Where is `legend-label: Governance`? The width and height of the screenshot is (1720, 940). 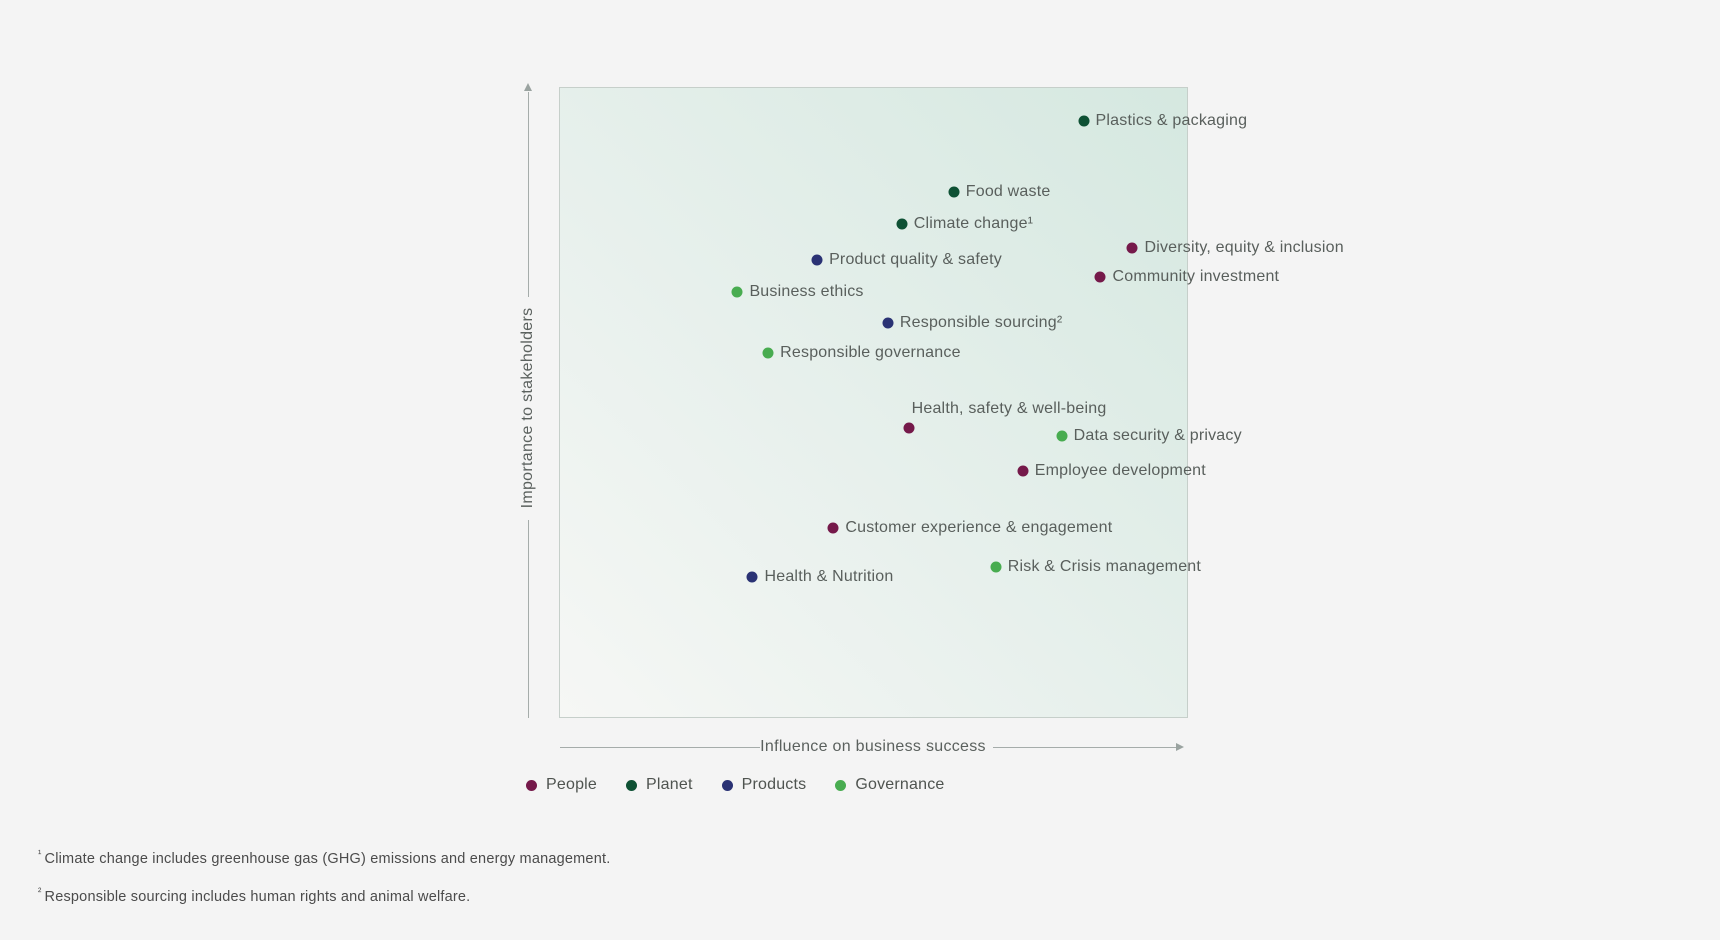 legend-label: Governance is located at coordinates (900, 784).